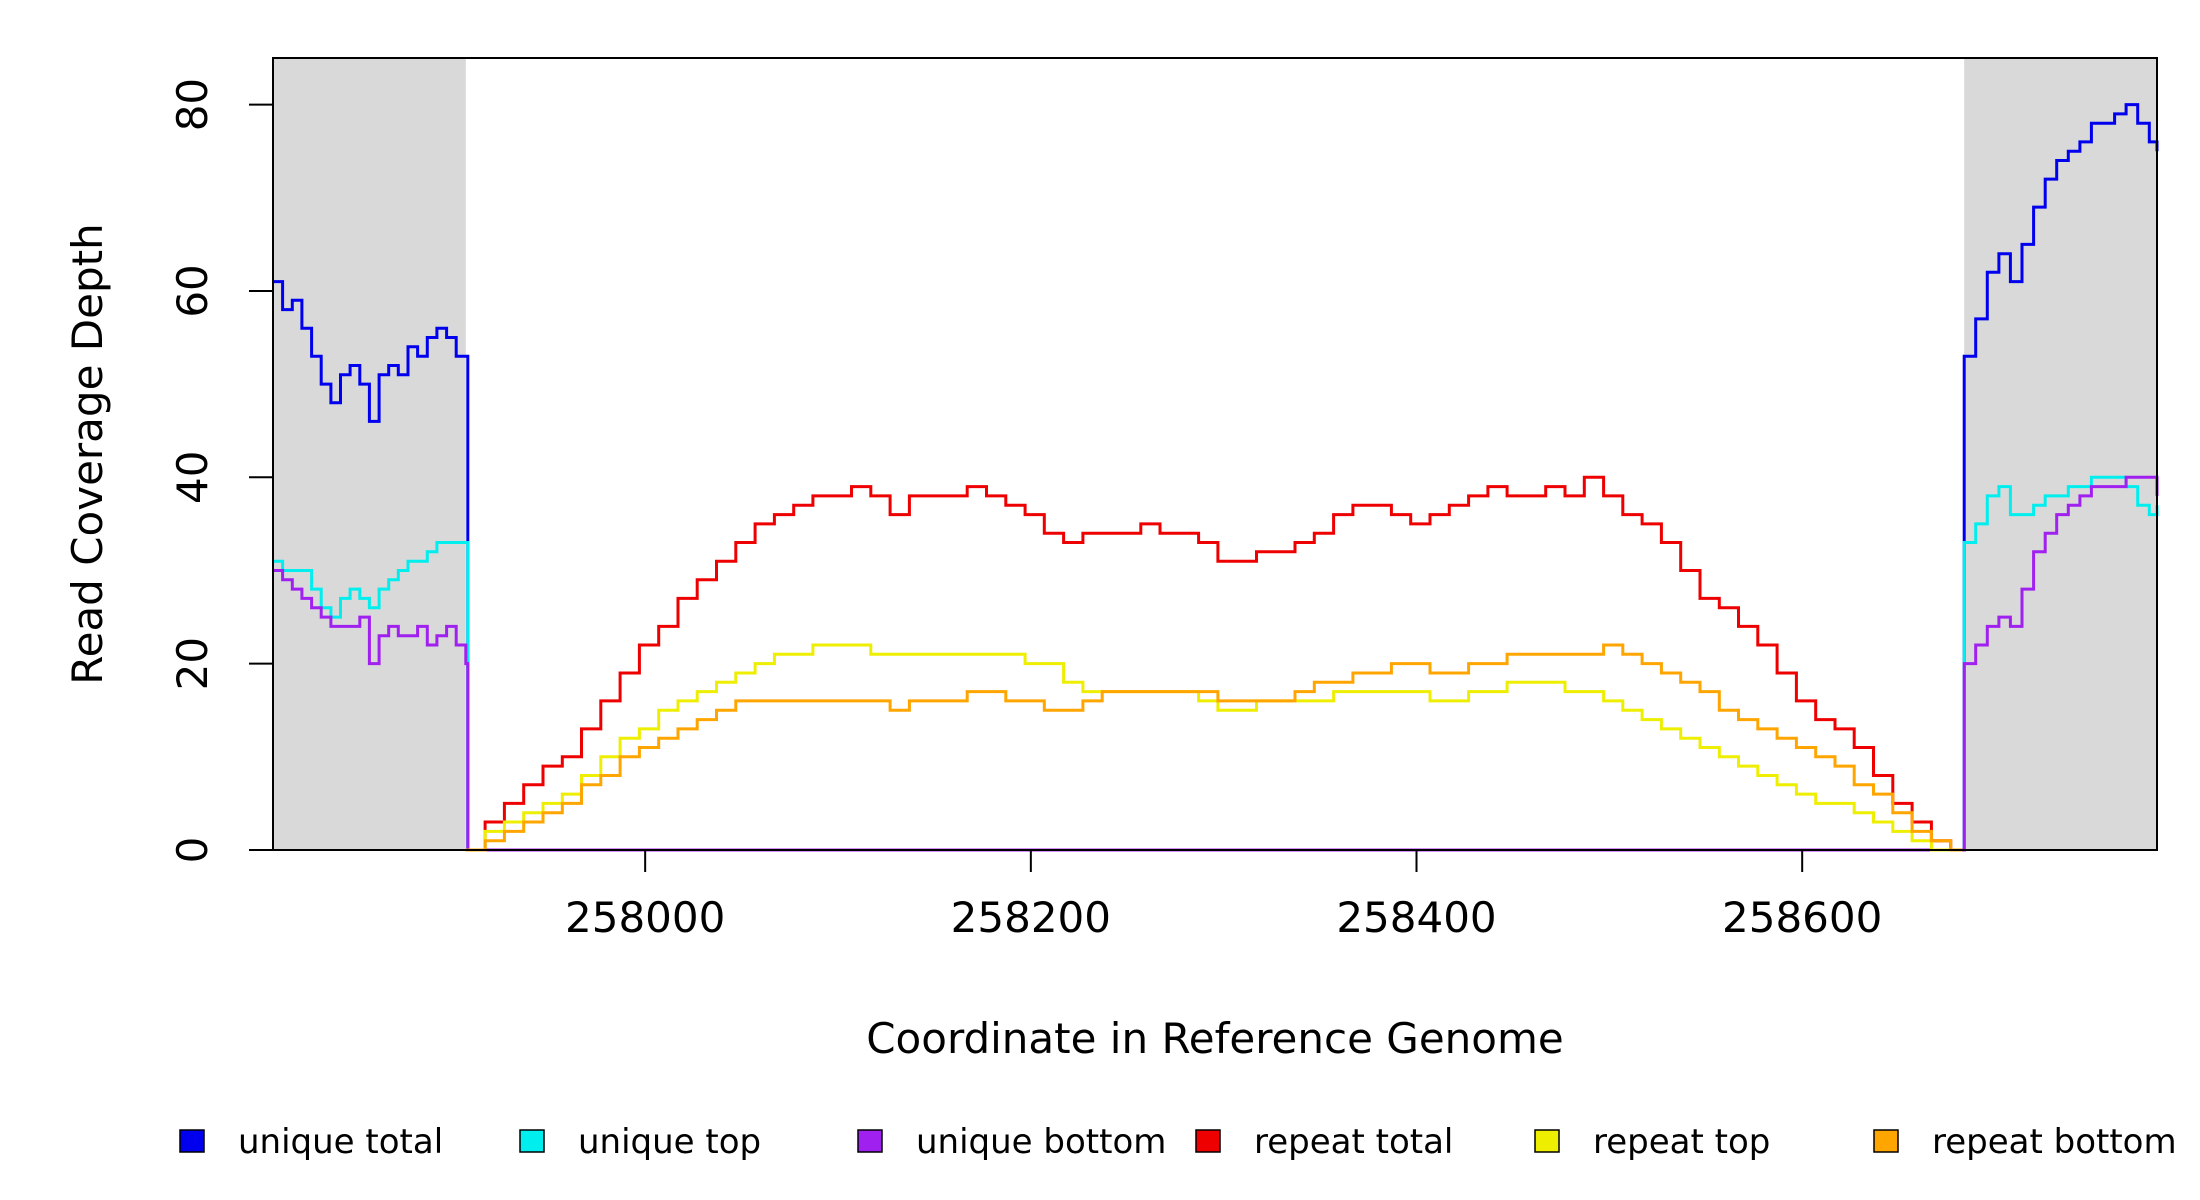  I want to click on x-tick-label: 258400, so click(1416, 917).